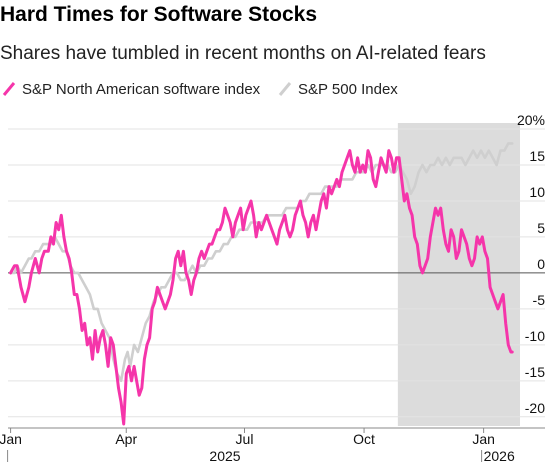 The height and width of the screenshot is (476, 560). What do you see at coordinates (541, 228) in the screenshot?
I see `y-tick-label: 5` at bounding box center [541, 228].